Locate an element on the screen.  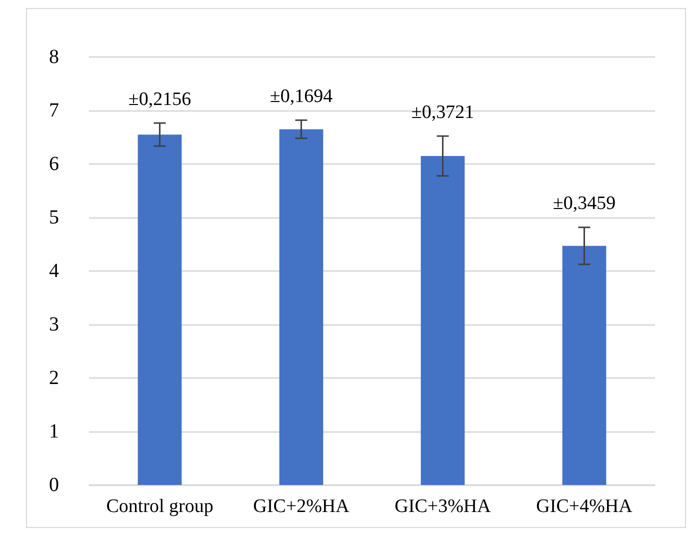
annotation: ±0,3459 is located at coordinates (584, 203).